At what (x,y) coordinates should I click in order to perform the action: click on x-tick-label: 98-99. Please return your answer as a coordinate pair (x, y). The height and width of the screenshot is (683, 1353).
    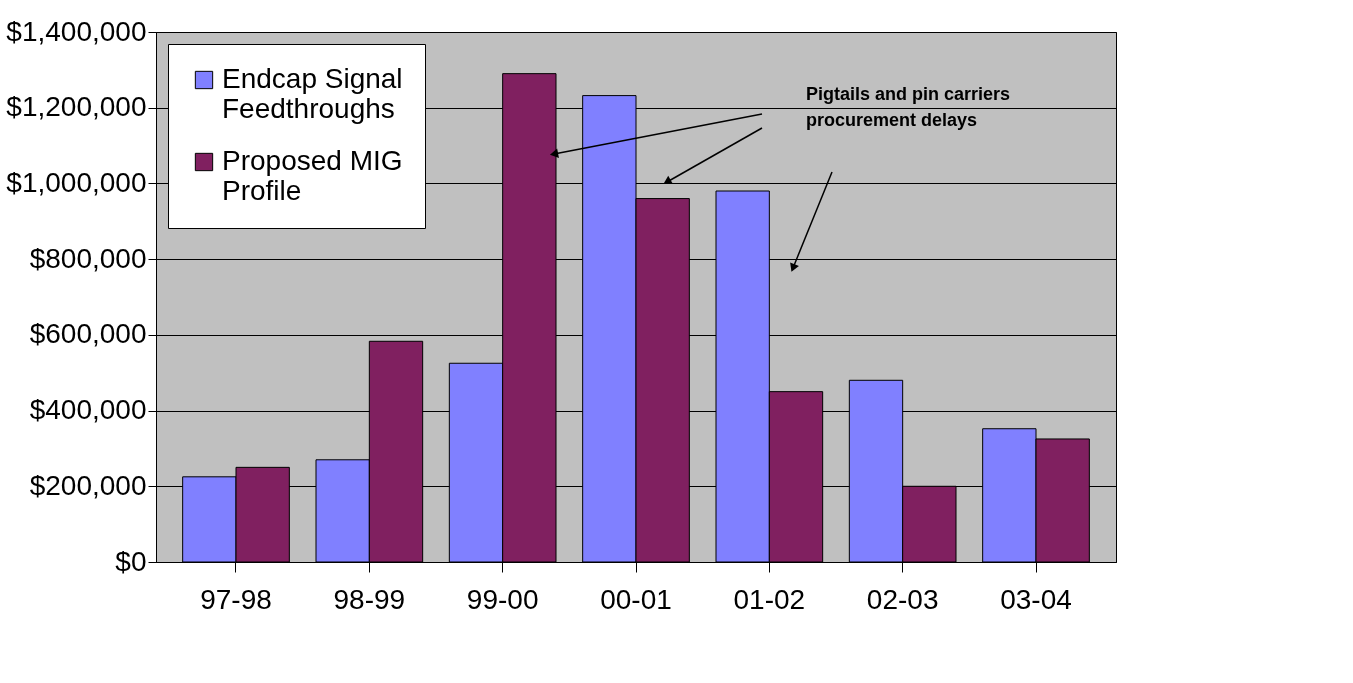
    Looking at the image, I should click on (369, 599).